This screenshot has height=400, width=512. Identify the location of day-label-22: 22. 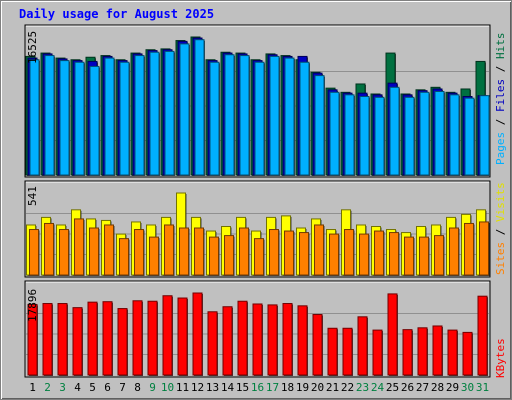
(347, 387).